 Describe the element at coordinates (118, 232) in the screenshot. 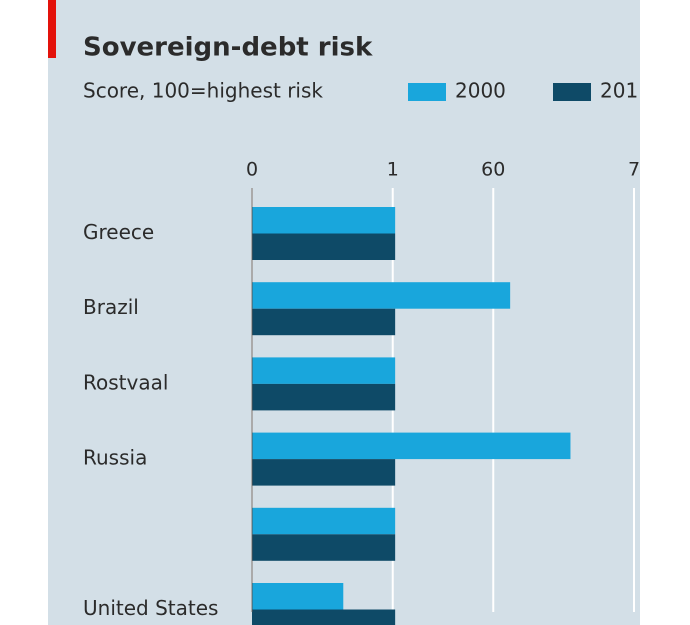

I see `y-tick-label: Greece` at that location.